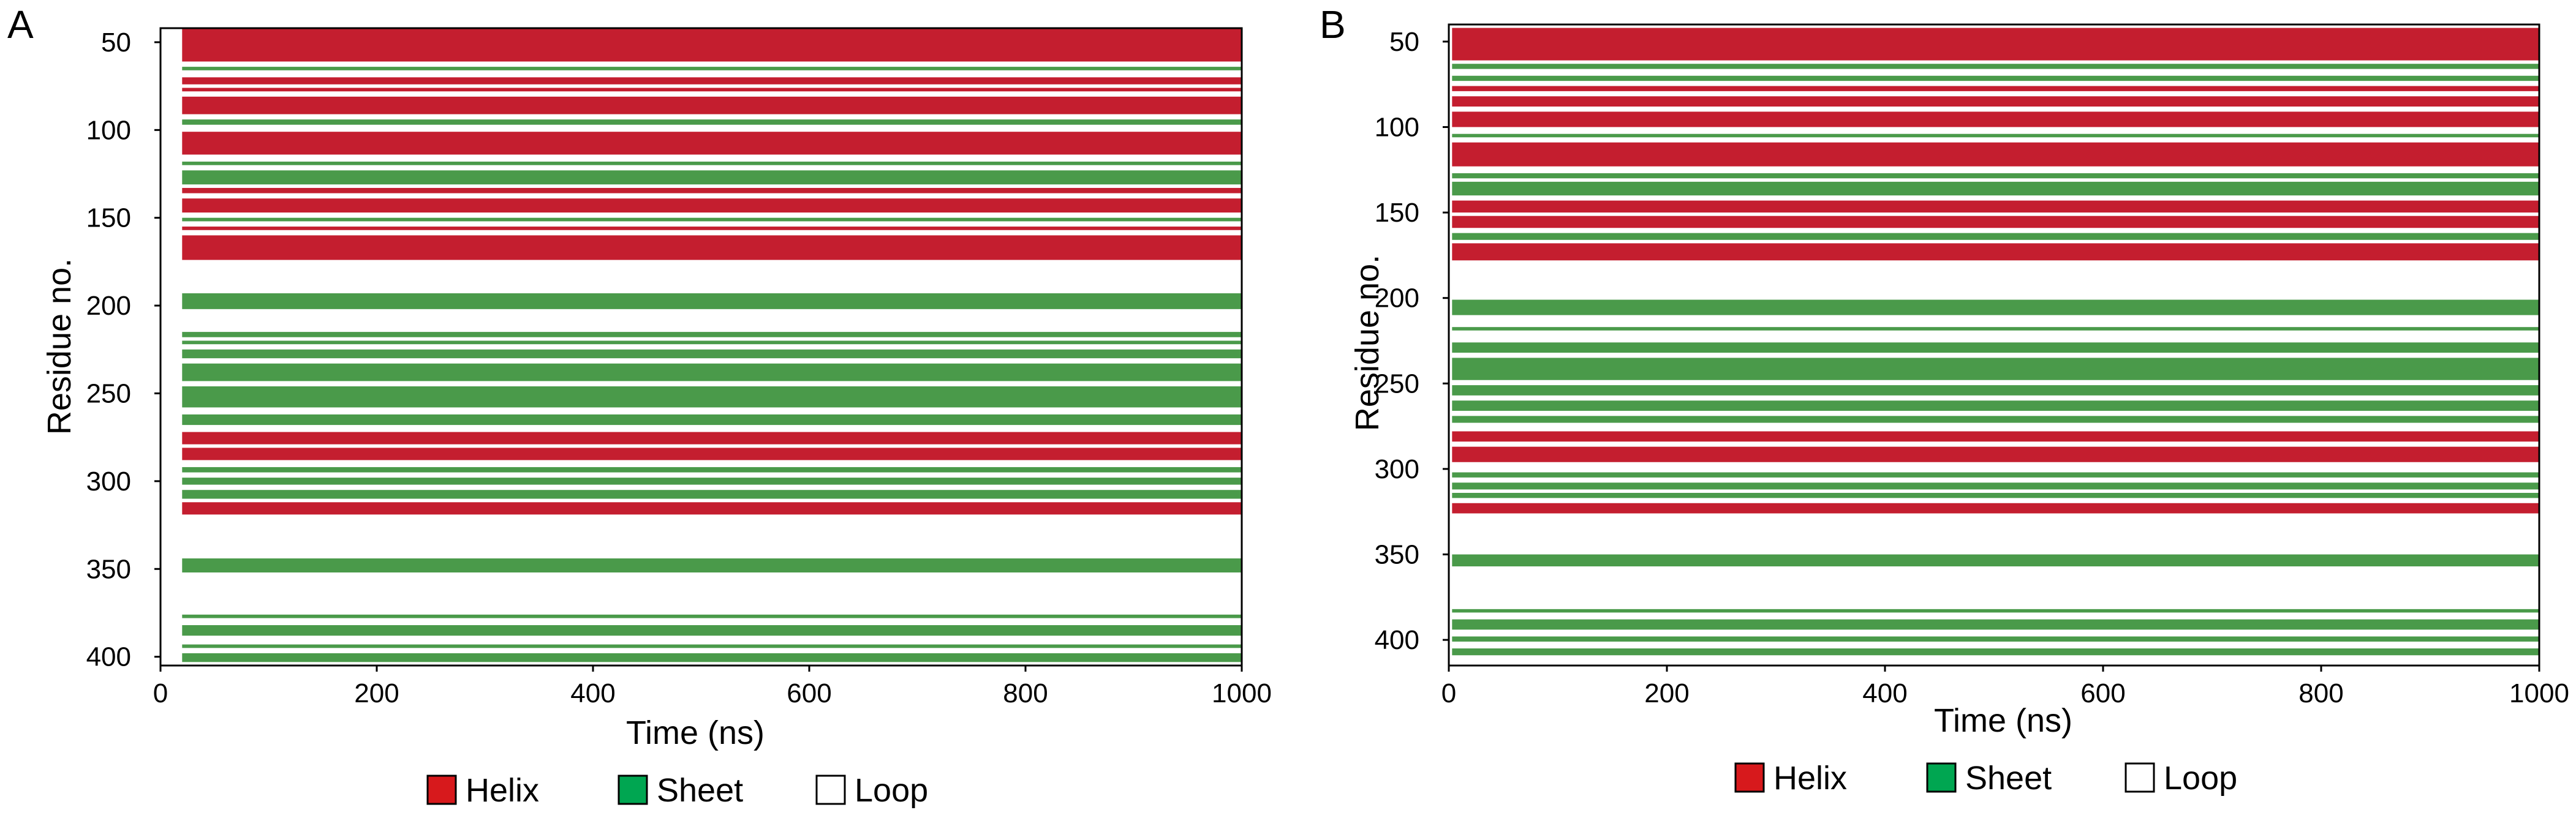 The image size is (2576, 829). Describe the element at coordinates (1397, 640) in the screenshot. I see `panel-b-y-tick-label: 400` at that location.